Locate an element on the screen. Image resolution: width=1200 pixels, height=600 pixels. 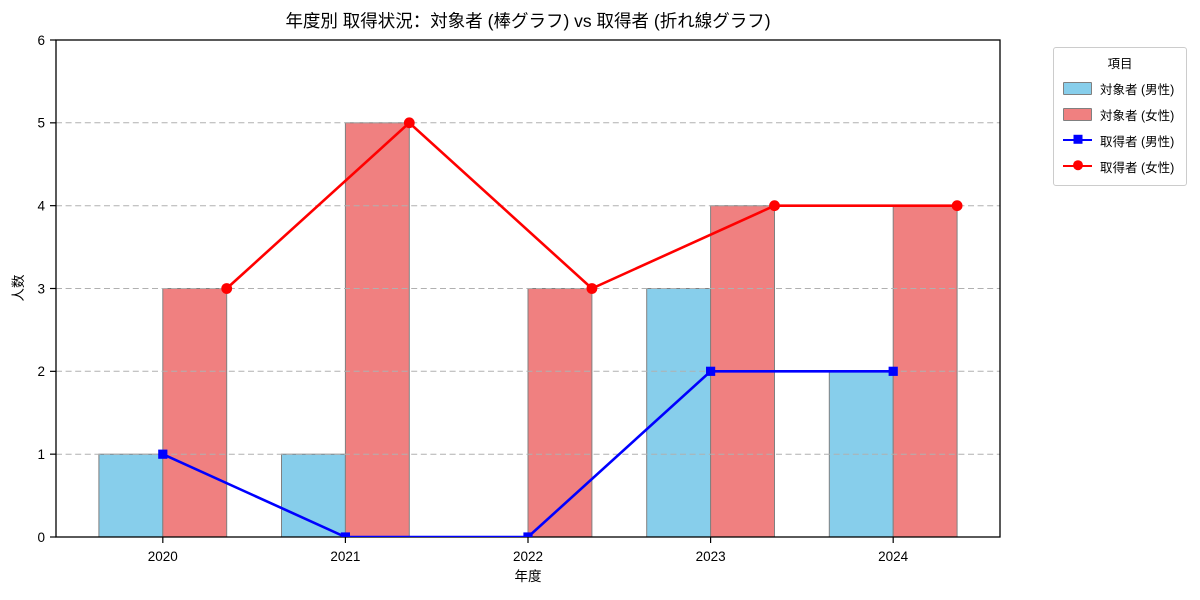
marker-1-2020 is located at coordinates (227, 288).